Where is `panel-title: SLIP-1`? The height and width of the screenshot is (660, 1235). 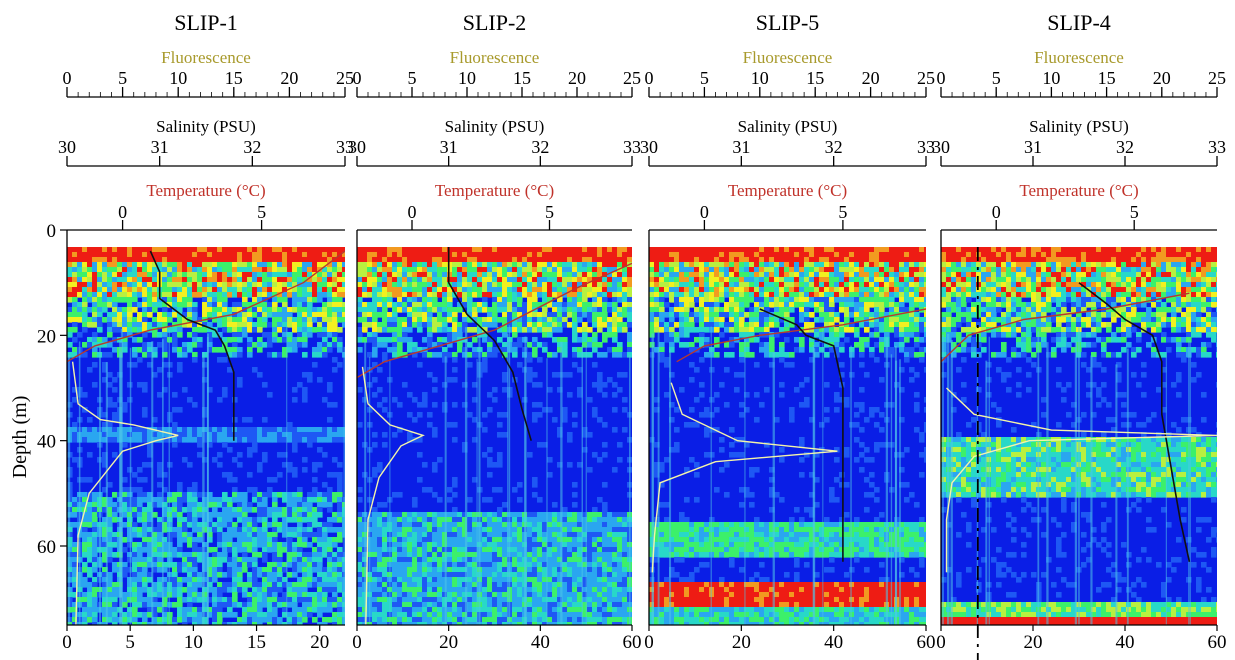 panel-title: SLIP-1 is located at coordinates (206, 22).